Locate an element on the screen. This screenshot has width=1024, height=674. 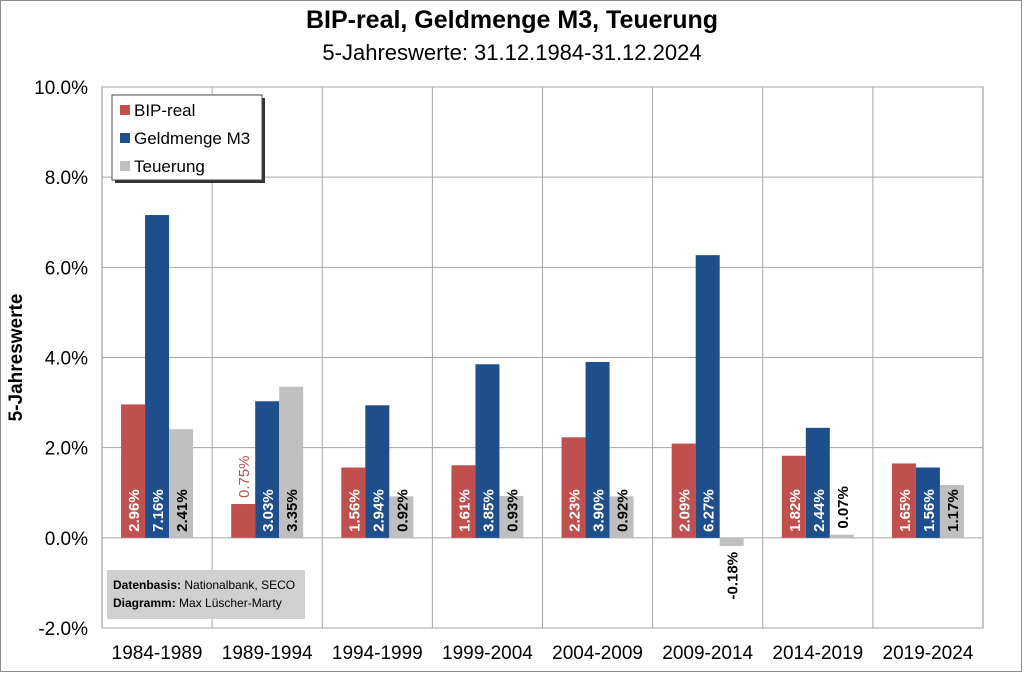
data-label: 1.65% is located at coordinates (905, 510).